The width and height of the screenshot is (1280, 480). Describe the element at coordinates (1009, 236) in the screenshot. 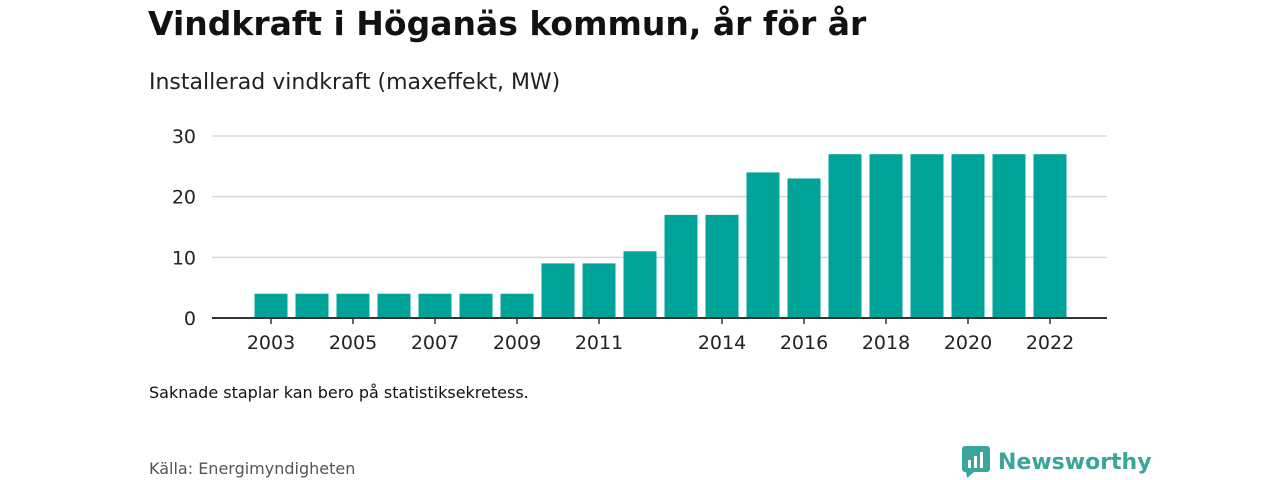

I see `bar-2021` at that location.